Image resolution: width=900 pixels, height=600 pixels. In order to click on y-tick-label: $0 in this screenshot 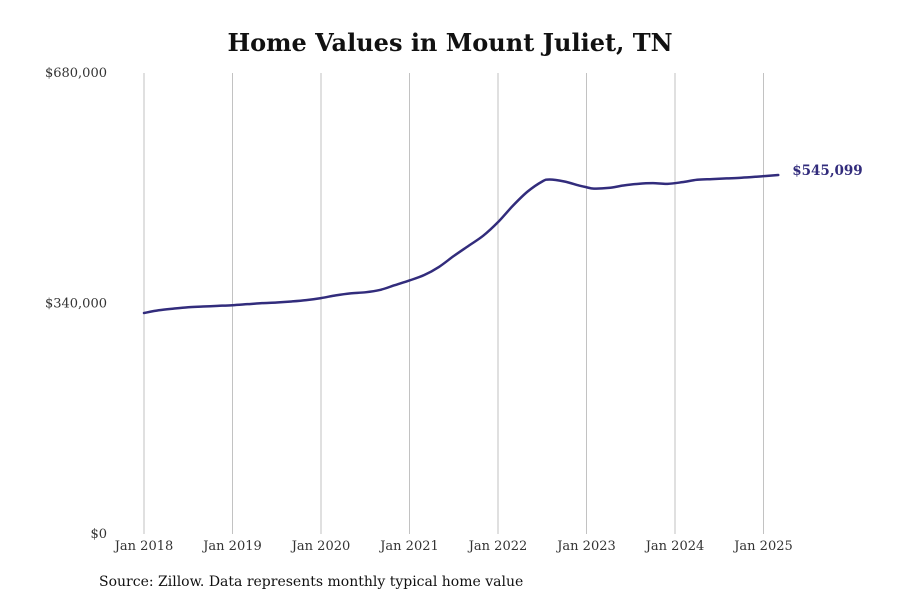, I will do `click(98, 534)`.